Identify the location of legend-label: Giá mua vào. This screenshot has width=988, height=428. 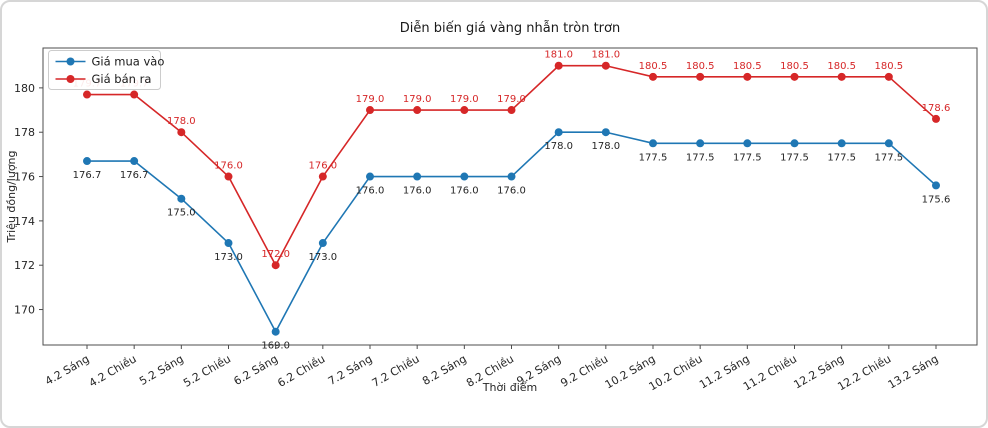
(128, 62).